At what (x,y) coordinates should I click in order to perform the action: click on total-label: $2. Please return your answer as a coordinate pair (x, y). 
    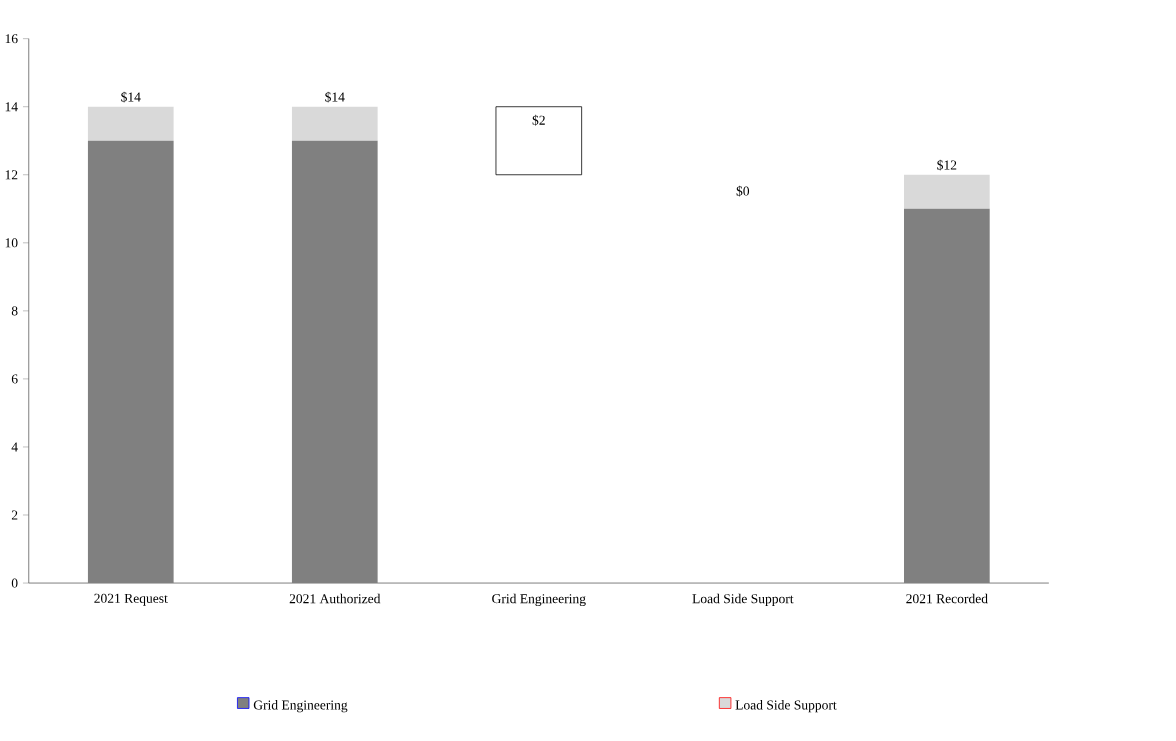
    Looking at the image, I should click on (538, 120).